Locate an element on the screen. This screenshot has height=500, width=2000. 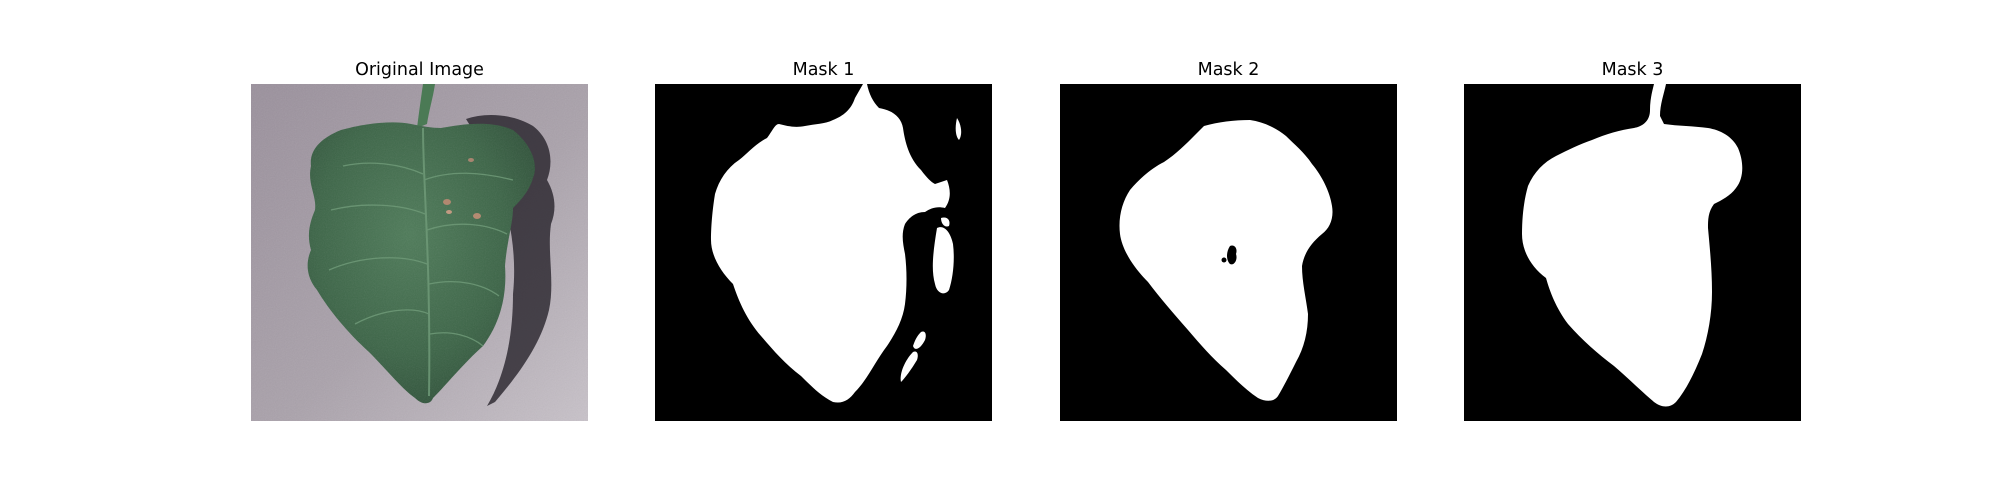
panel-title: Mask 1 is located at coordinates (823, 70).